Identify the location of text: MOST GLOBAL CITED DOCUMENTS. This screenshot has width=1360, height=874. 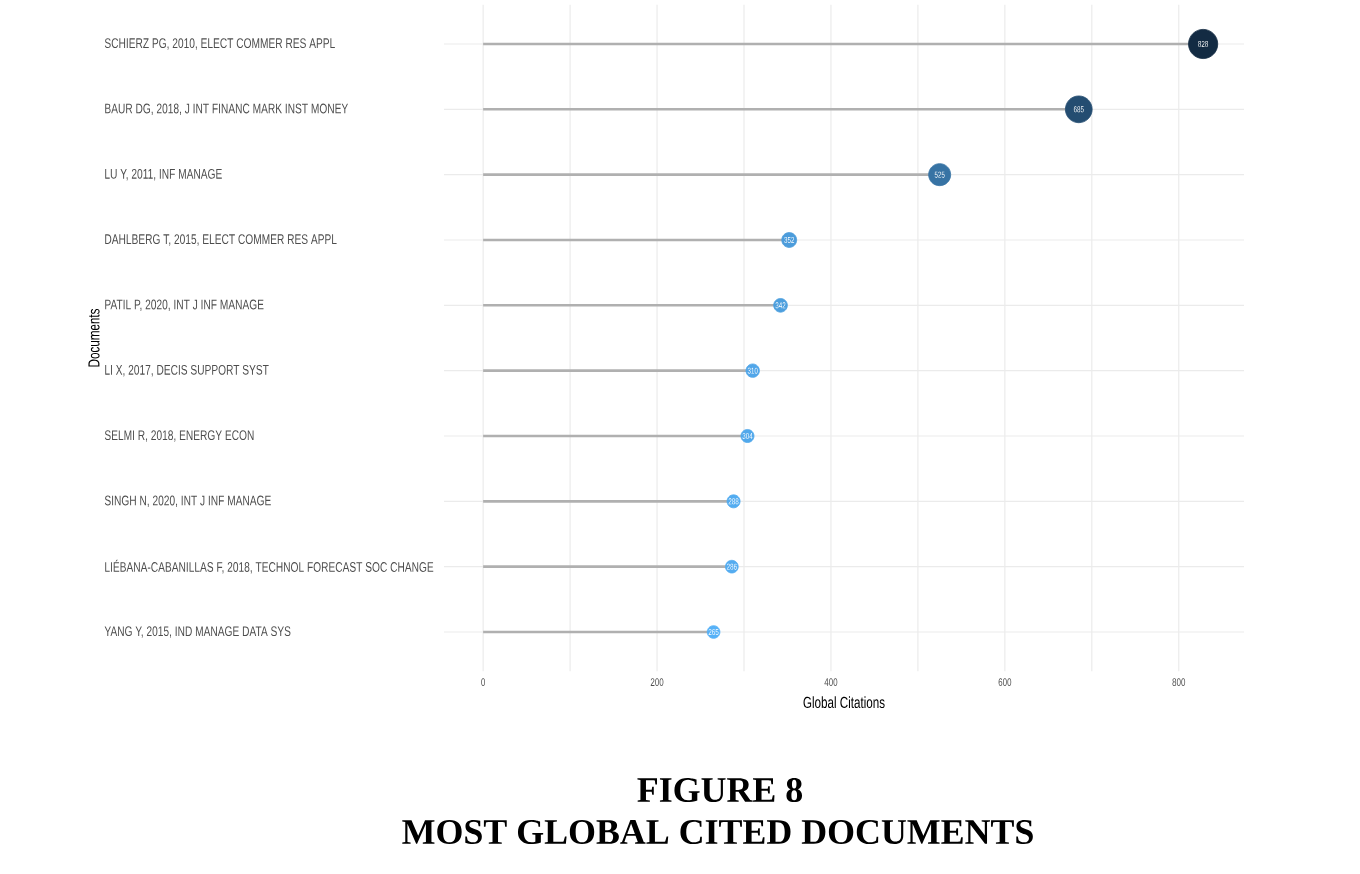
(717, 832).